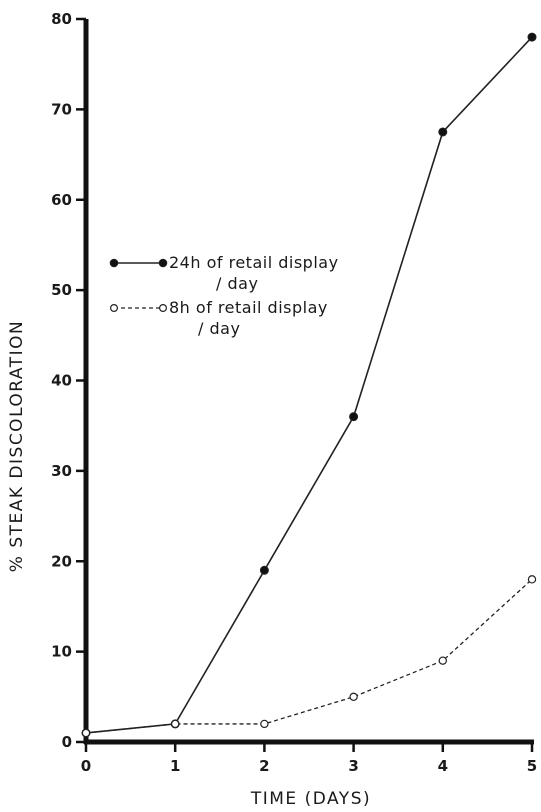  What do you see at coordinates (353, 766) in the screenshot?
I see `x-tick-label: 3` at bounding box center [353, 766].